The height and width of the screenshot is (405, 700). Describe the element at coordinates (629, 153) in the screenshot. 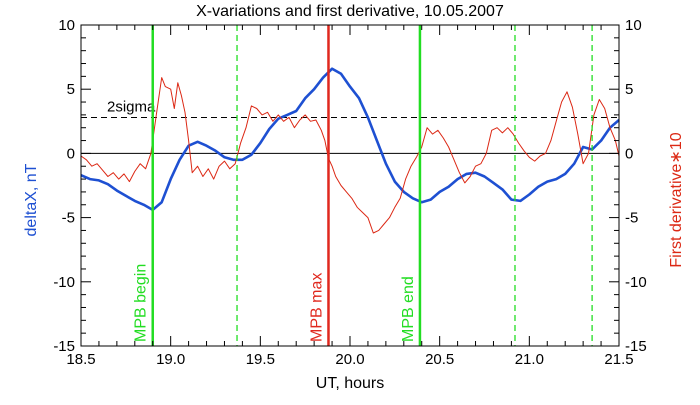

I see `y-tick-label-right: 0` at that location.